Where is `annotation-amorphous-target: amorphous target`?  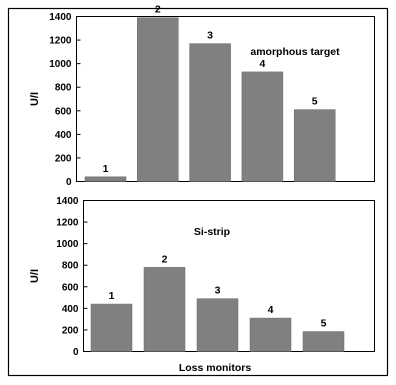
annotation-amorphous-target: amorphous target is located at coordinates (295, 52).